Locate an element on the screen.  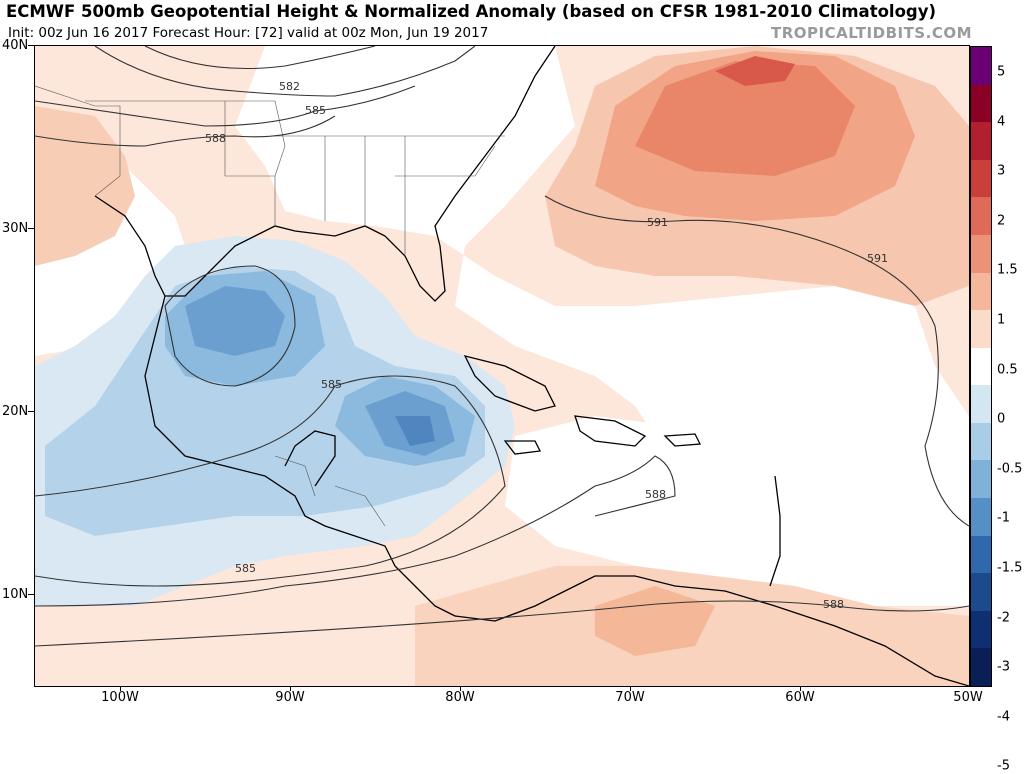
contour-label-585-caribbean: 585 is located at coordinates (331, 384).